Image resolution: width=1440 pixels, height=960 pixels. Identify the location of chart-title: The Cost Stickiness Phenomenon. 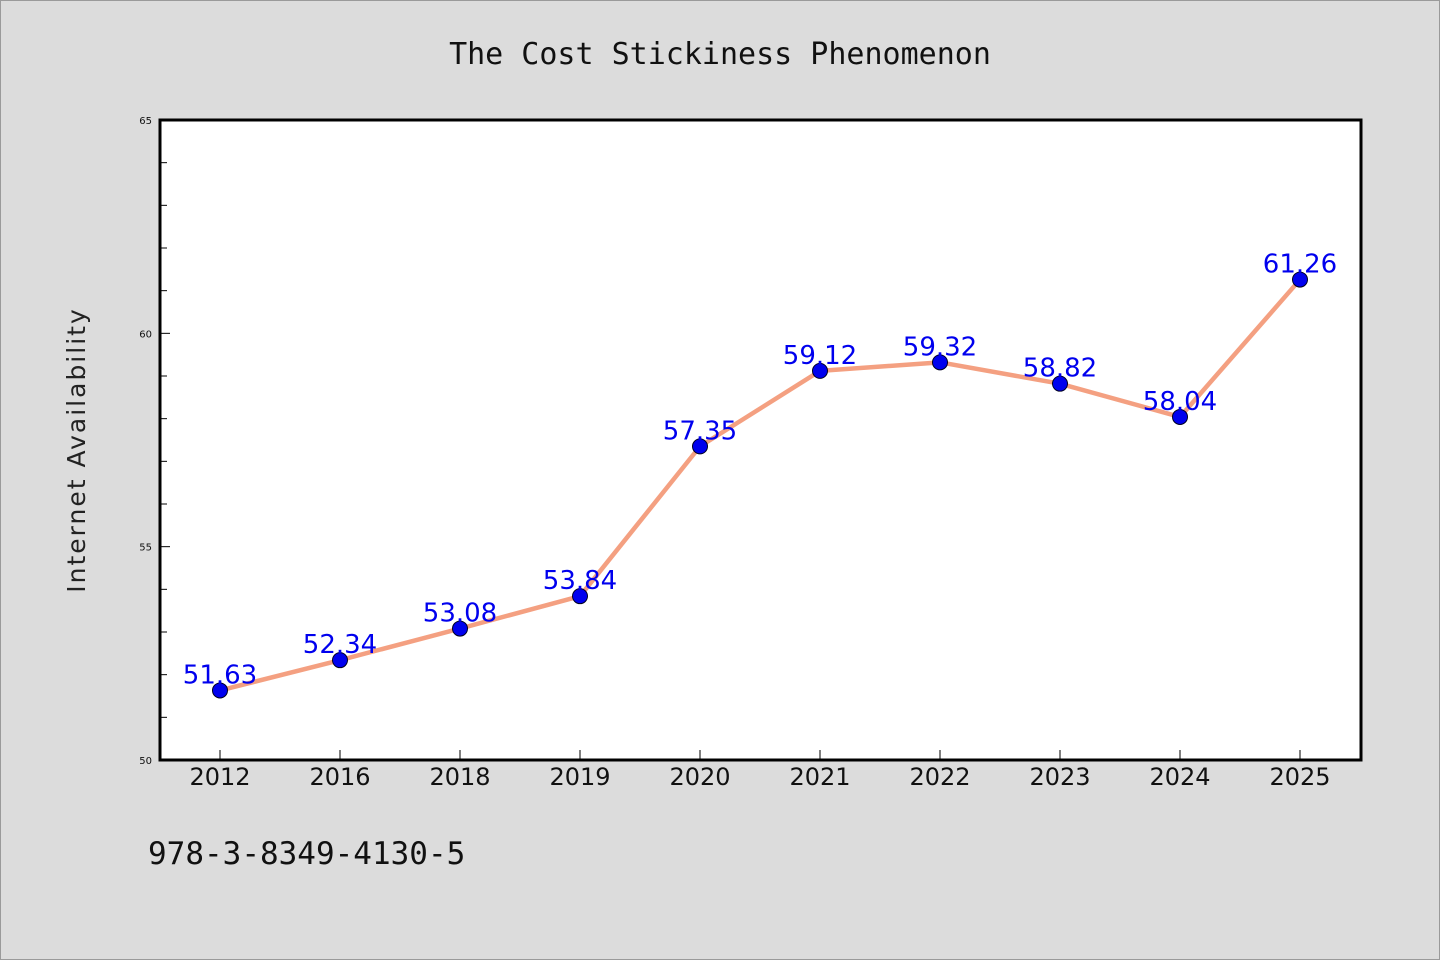
(720, 54).